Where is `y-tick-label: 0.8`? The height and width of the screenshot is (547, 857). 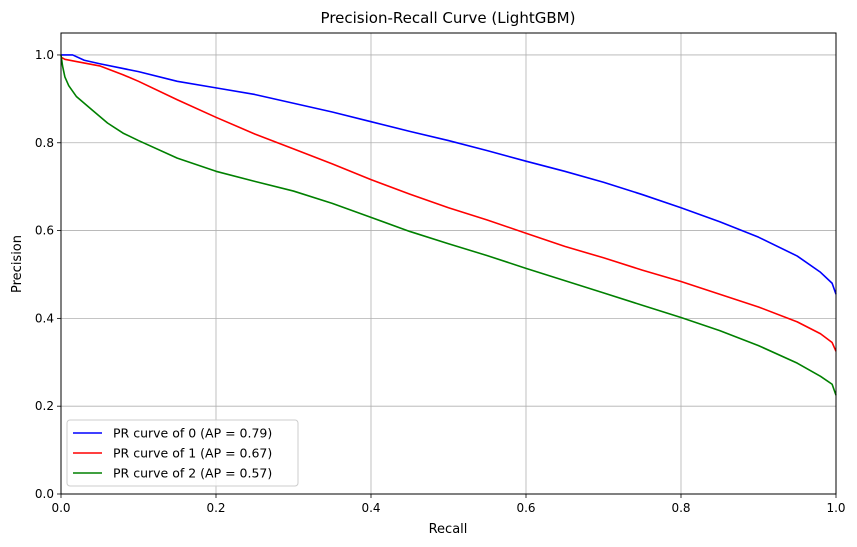
y-tick-label: 0.8 is located at coordinates (44, 143).